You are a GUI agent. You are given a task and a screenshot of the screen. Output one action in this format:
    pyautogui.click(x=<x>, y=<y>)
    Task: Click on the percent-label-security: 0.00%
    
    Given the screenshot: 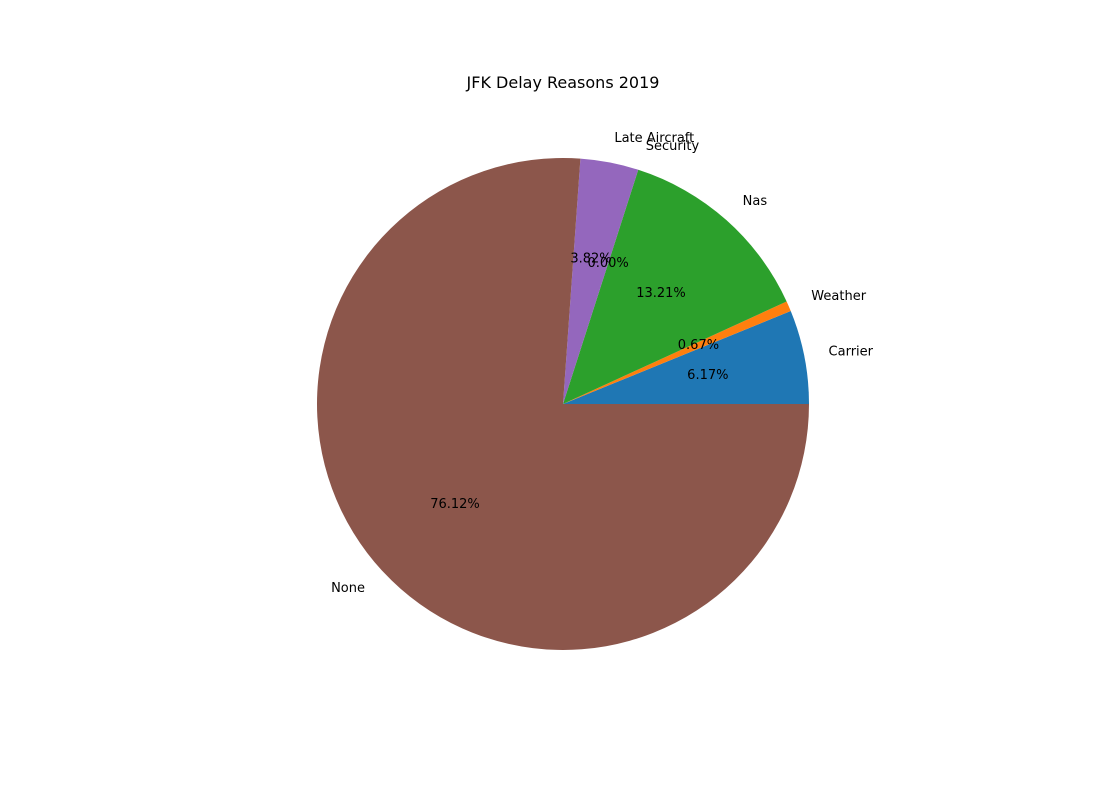 What is the action you would take?
    pyautogui.click(x=607, y=263)
    